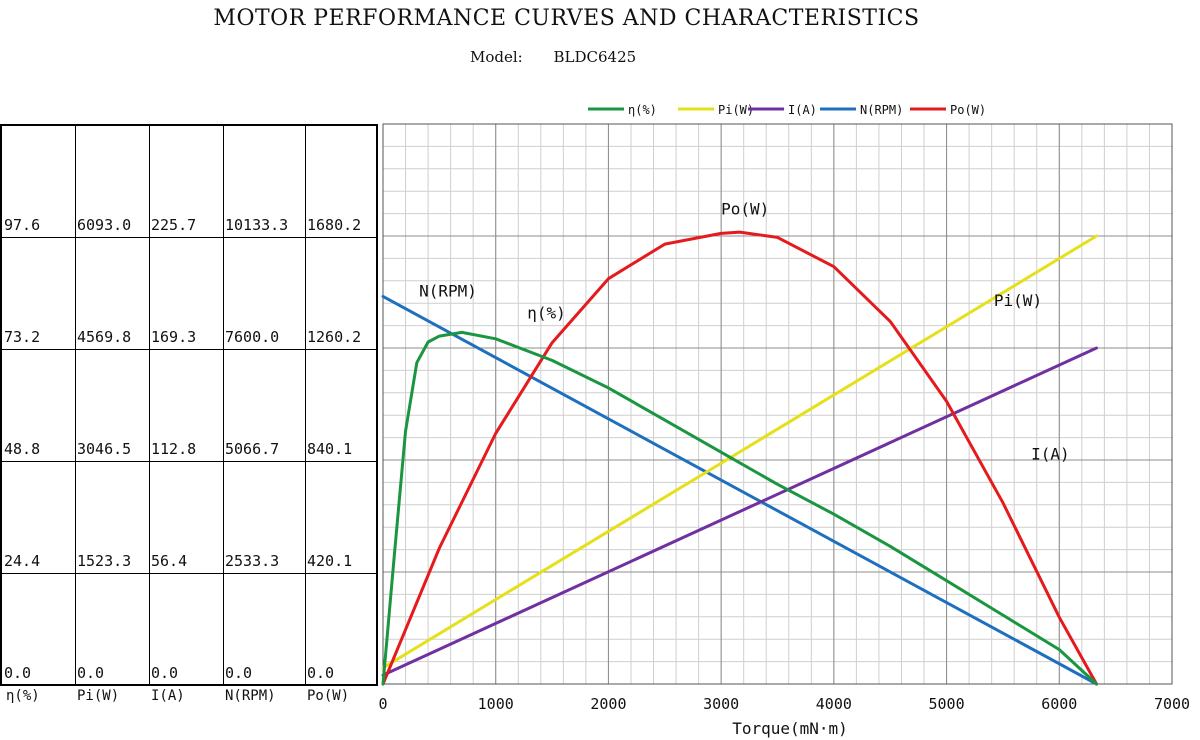 The image size is (1200, 740). I want to click on table-cell: 2533.3, so click(252, 561).